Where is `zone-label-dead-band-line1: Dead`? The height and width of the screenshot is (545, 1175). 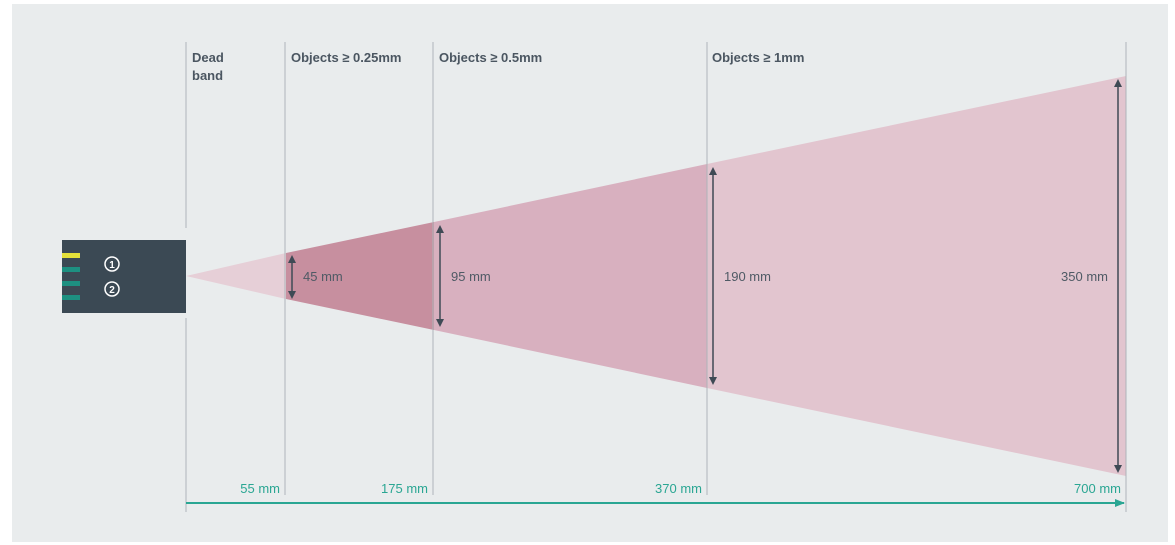 zone-label-dead-band-line1: Dead is located at coordinates (208, 57).